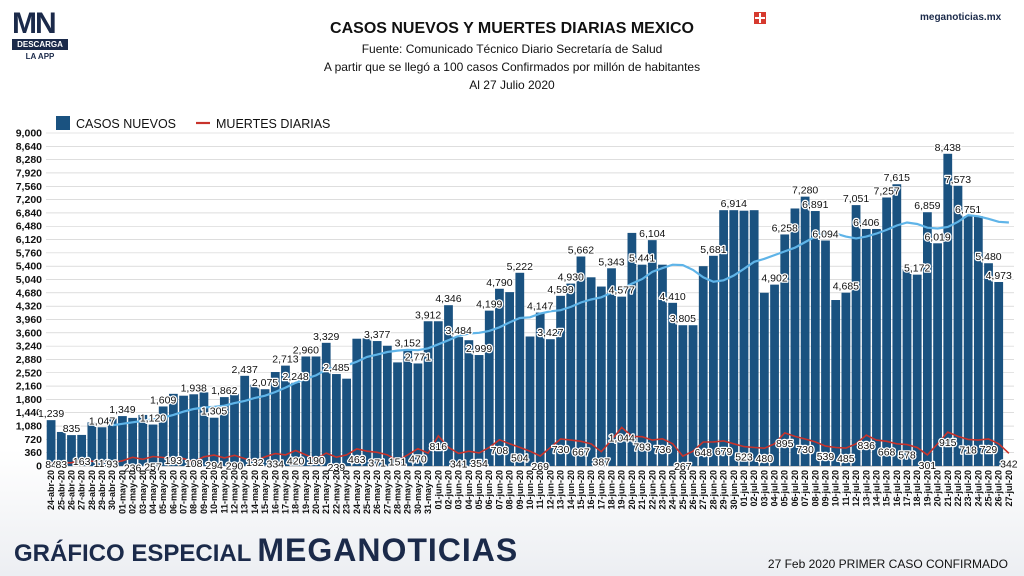  What do you see at coordinates (785, 444) in the screenshot?
I see `deaths-data-label: 895` at bounding box center [785, 444].